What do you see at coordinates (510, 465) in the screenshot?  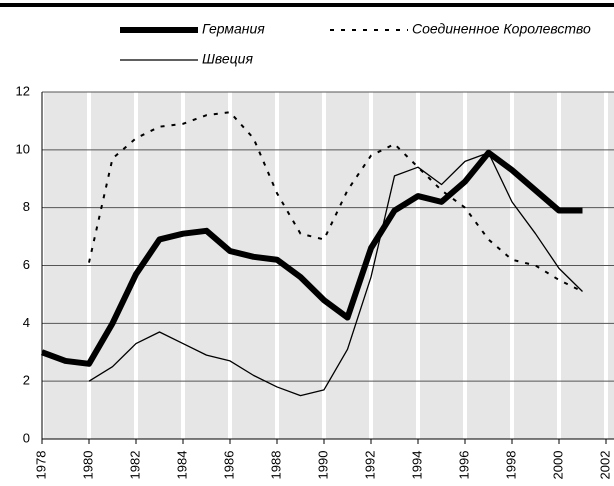 I see `x-tick-label: 1998` at bounding box center [510, 465].